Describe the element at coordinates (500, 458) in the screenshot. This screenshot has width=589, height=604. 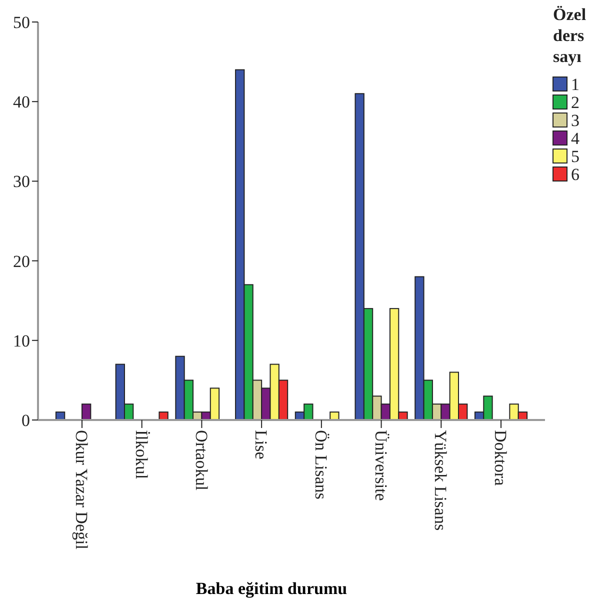
I see `x-tick-label: Doktora` at that location.